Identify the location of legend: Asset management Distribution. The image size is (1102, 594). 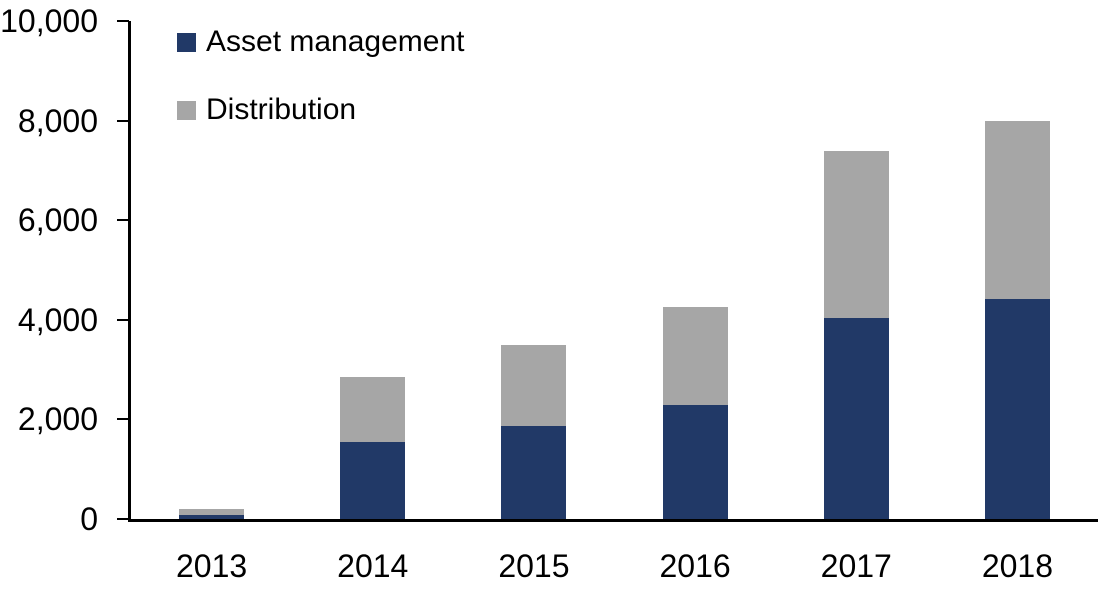
(320, 76).